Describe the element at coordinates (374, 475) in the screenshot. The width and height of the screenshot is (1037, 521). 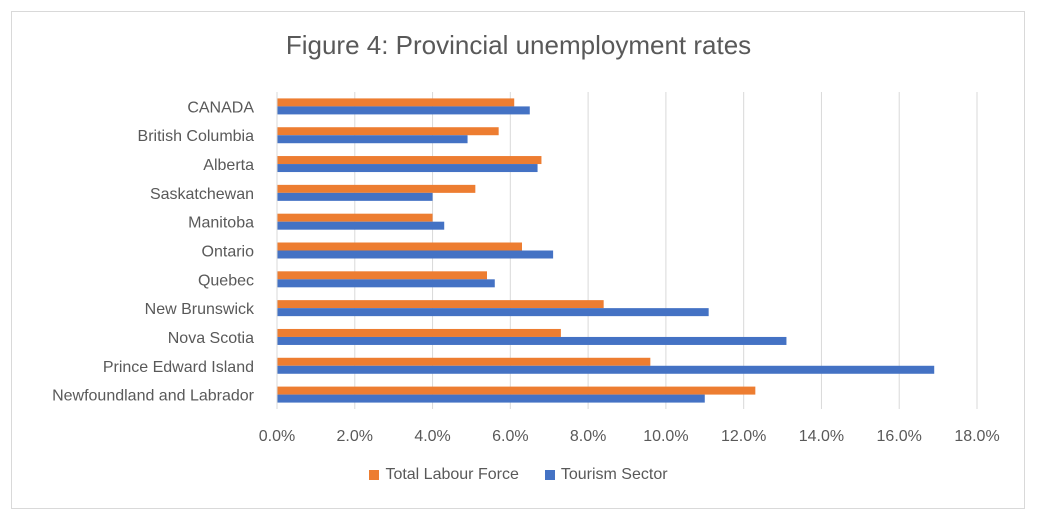
I see `legend-swatch-total-labour-force` at that location.